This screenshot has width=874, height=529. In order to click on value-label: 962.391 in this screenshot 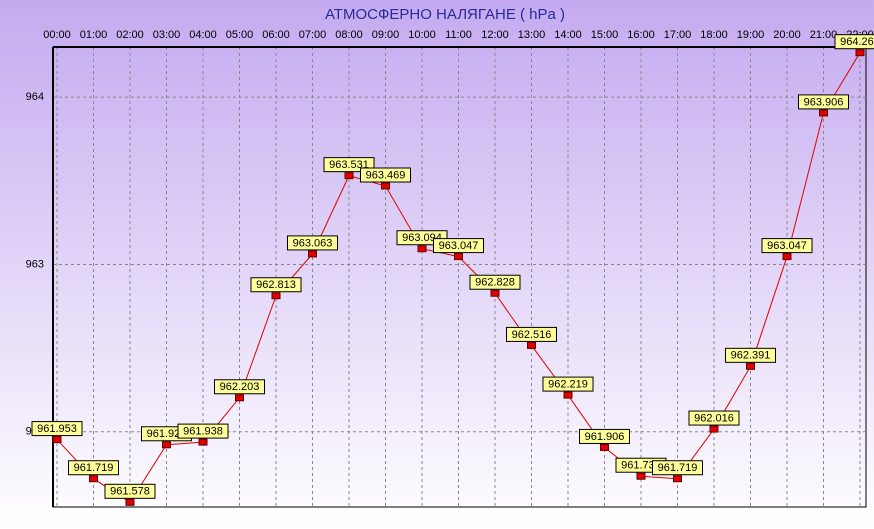, I will do `click(751, 356)`.